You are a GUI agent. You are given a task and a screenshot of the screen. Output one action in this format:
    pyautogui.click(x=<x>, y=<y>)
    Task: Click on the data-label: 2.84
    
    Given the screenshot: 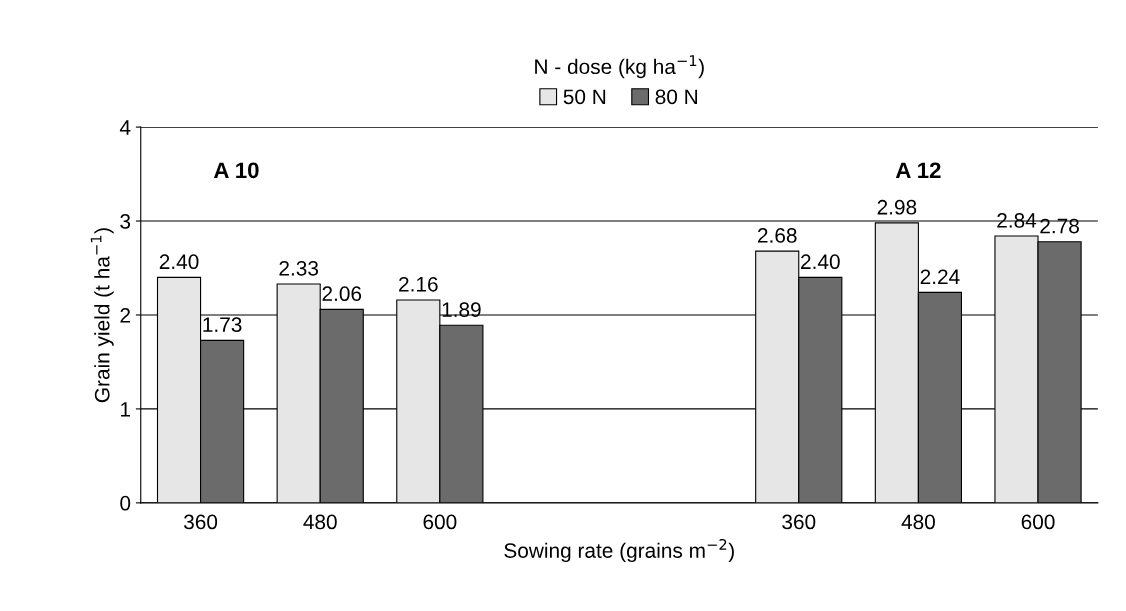 What is the action you would take?
    pyautogui.click(x=1017, y=220)
    